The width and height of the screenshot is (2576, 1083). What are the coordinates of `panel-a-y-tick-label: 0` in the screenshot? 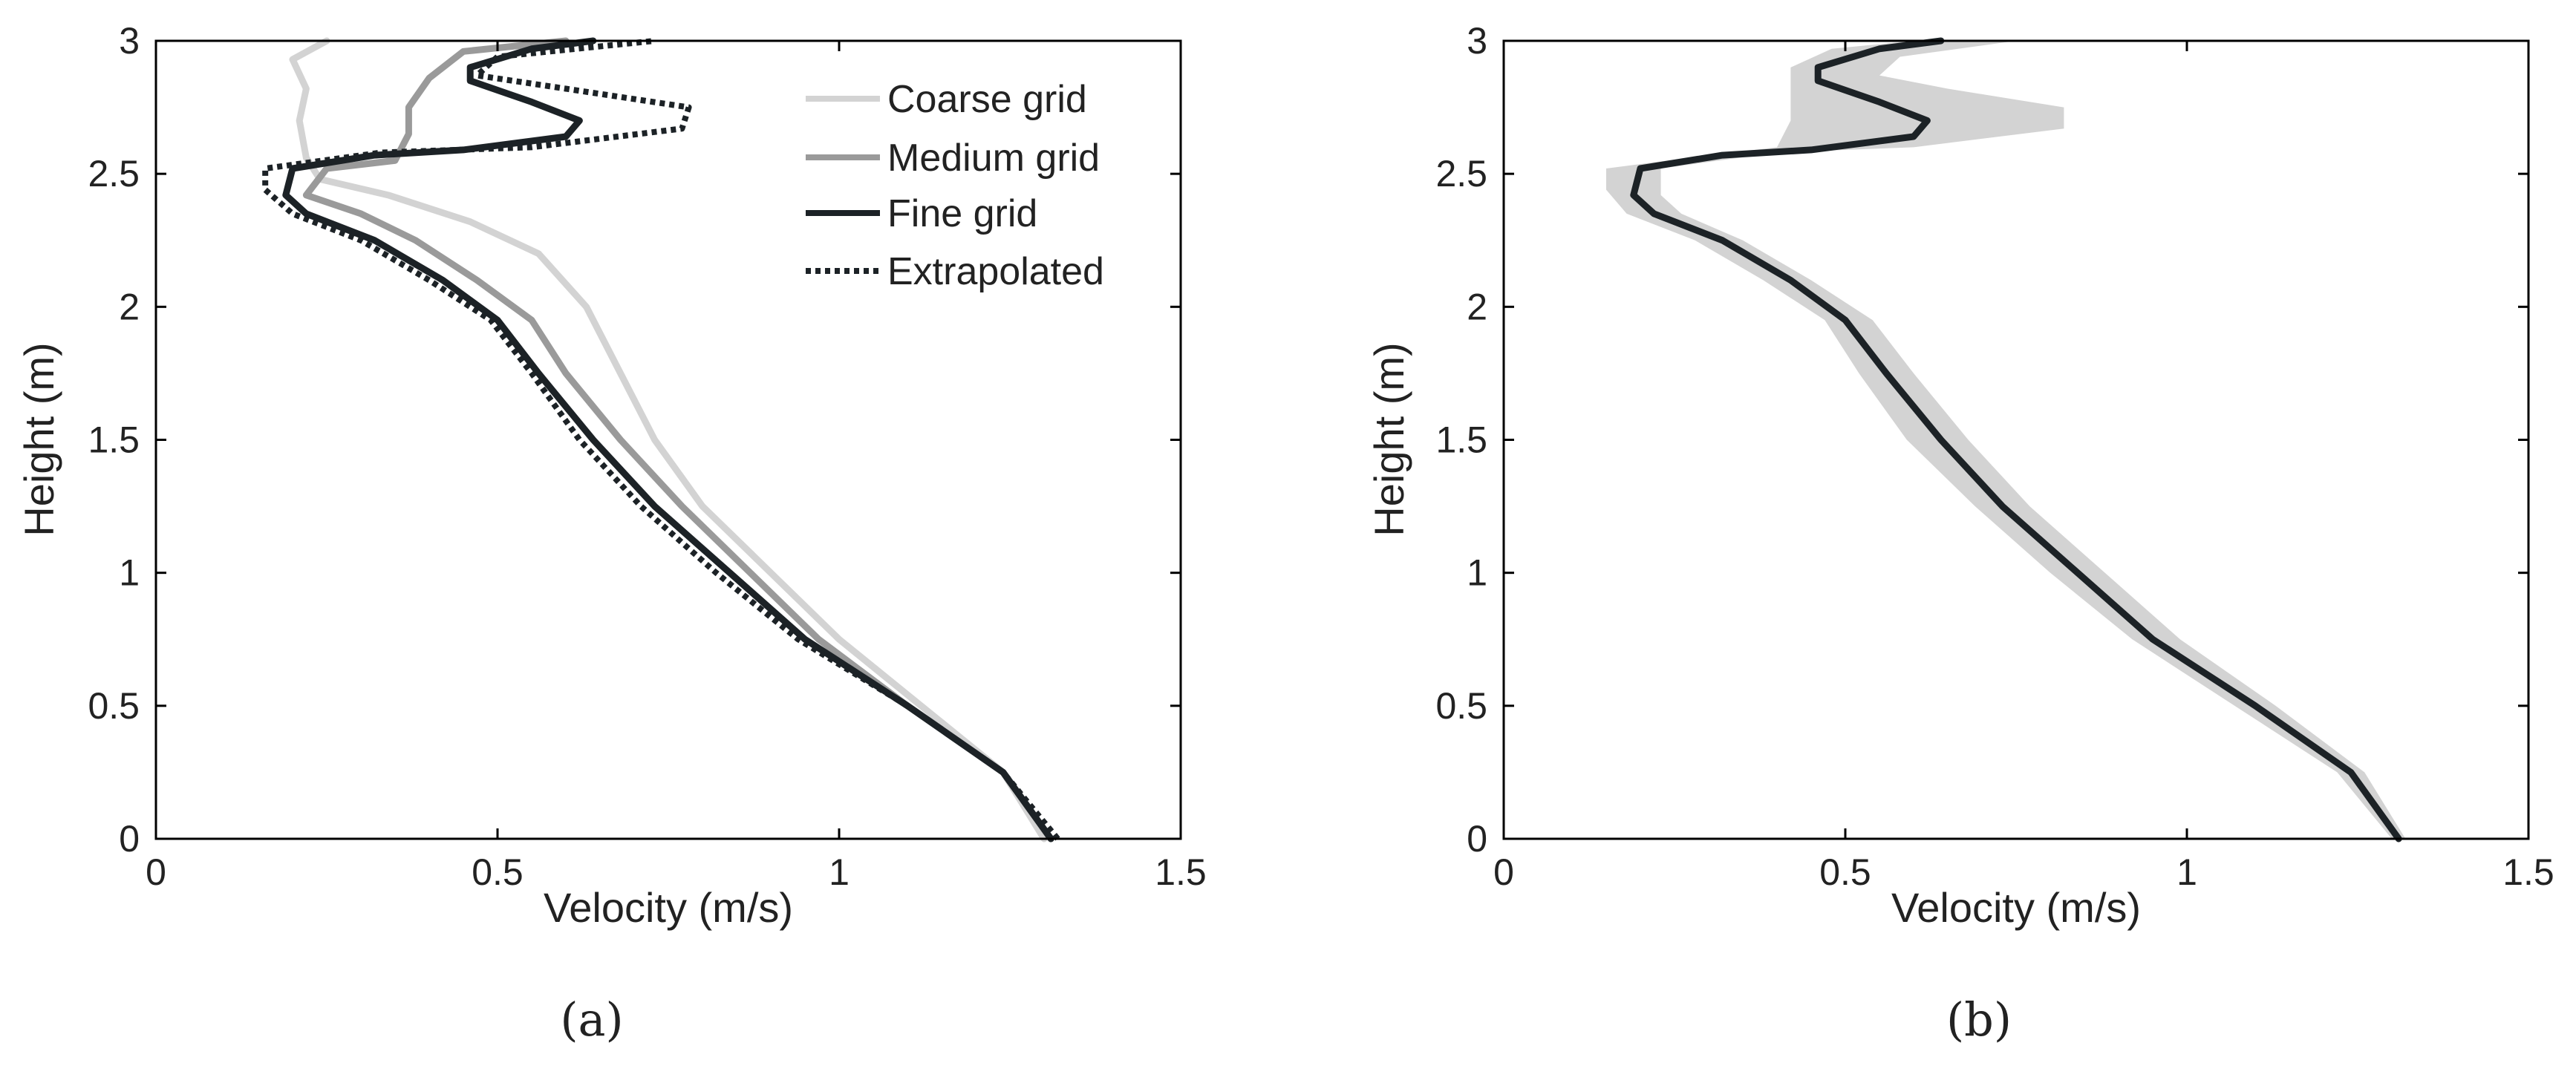 It's located at (129, 839).